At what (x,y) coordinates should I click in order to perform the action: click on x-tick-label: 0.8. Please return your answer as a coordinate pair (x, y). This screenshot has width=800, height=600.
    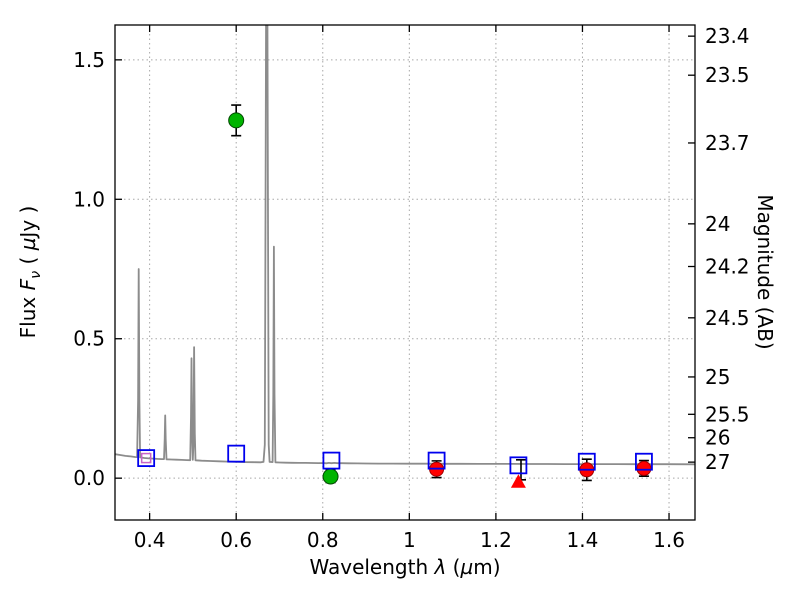
    Looking at the image, I should click on (323, 540).